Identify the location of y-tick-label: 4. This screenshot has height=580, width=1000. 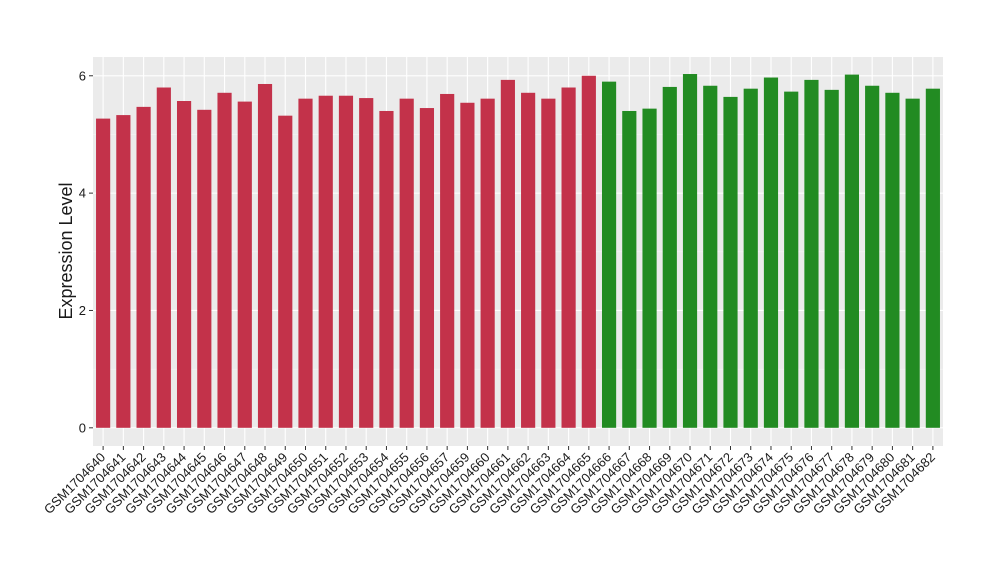
(82, 193).